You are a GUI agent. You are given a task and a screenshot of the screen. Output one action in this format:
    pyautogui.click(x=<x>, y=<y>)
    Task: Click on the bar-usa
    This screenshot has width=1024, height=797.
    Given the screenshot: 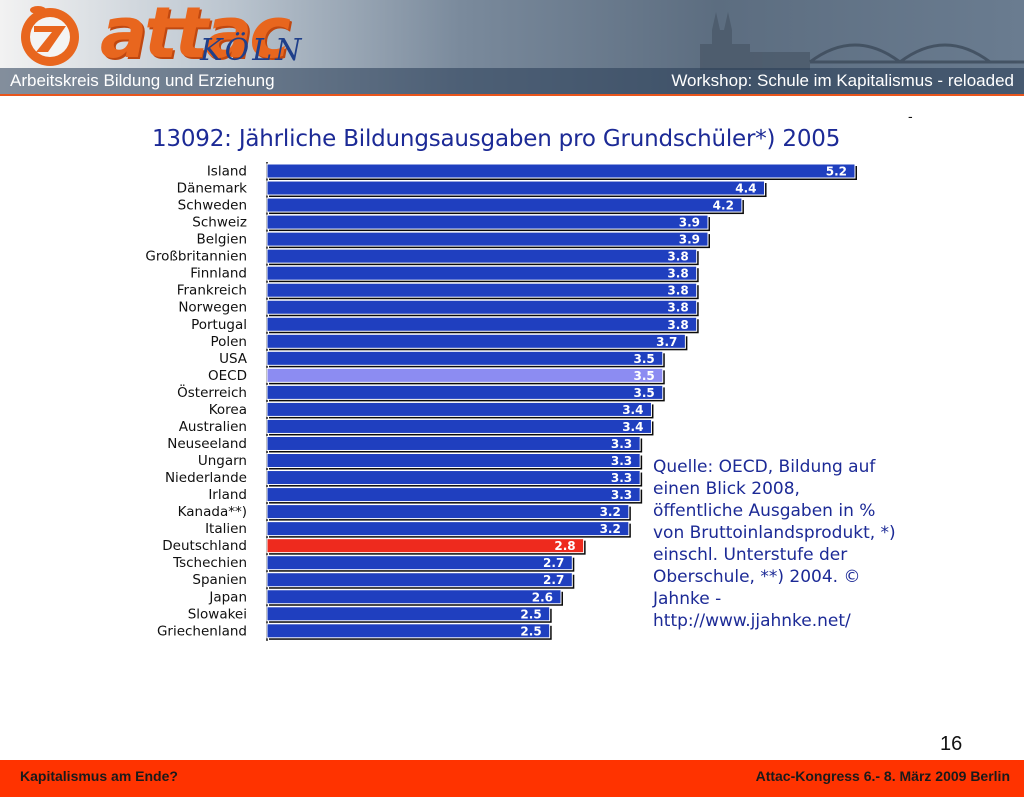 What is the action you would take?
    pyautogui.click(x=465, y=358)
    